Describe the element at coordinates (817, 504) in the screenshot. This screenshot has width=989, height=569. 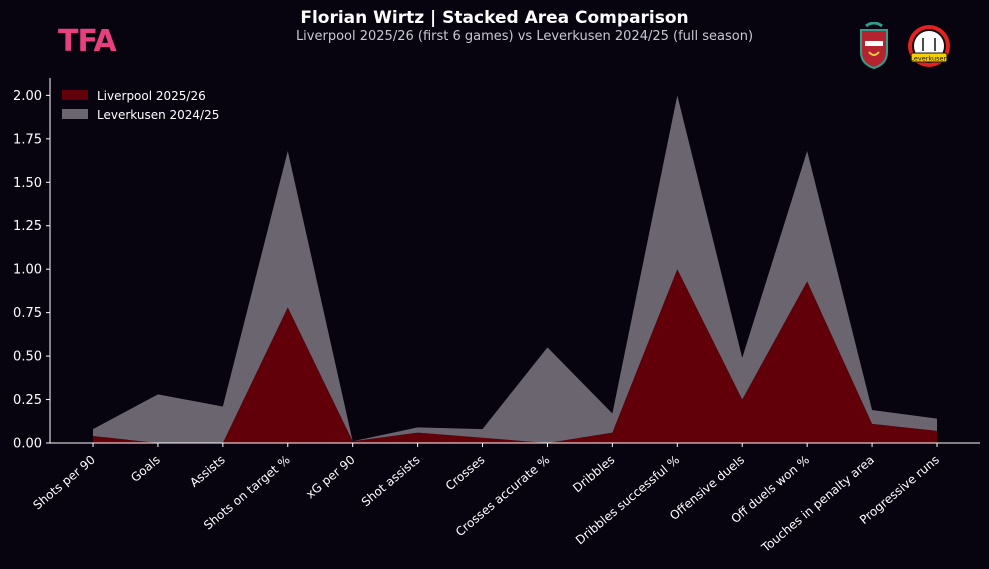
I see `x-tick-label: Touches in penalty area` at that location.